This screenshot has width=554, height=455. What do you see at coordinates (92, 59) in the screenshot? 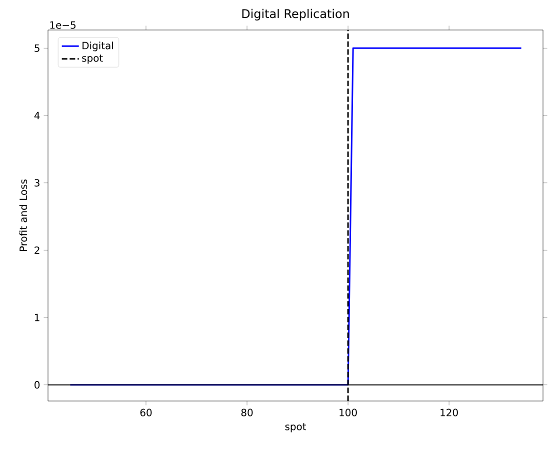
I see `ref-line-label: spot` at bounding box center [92, 59].